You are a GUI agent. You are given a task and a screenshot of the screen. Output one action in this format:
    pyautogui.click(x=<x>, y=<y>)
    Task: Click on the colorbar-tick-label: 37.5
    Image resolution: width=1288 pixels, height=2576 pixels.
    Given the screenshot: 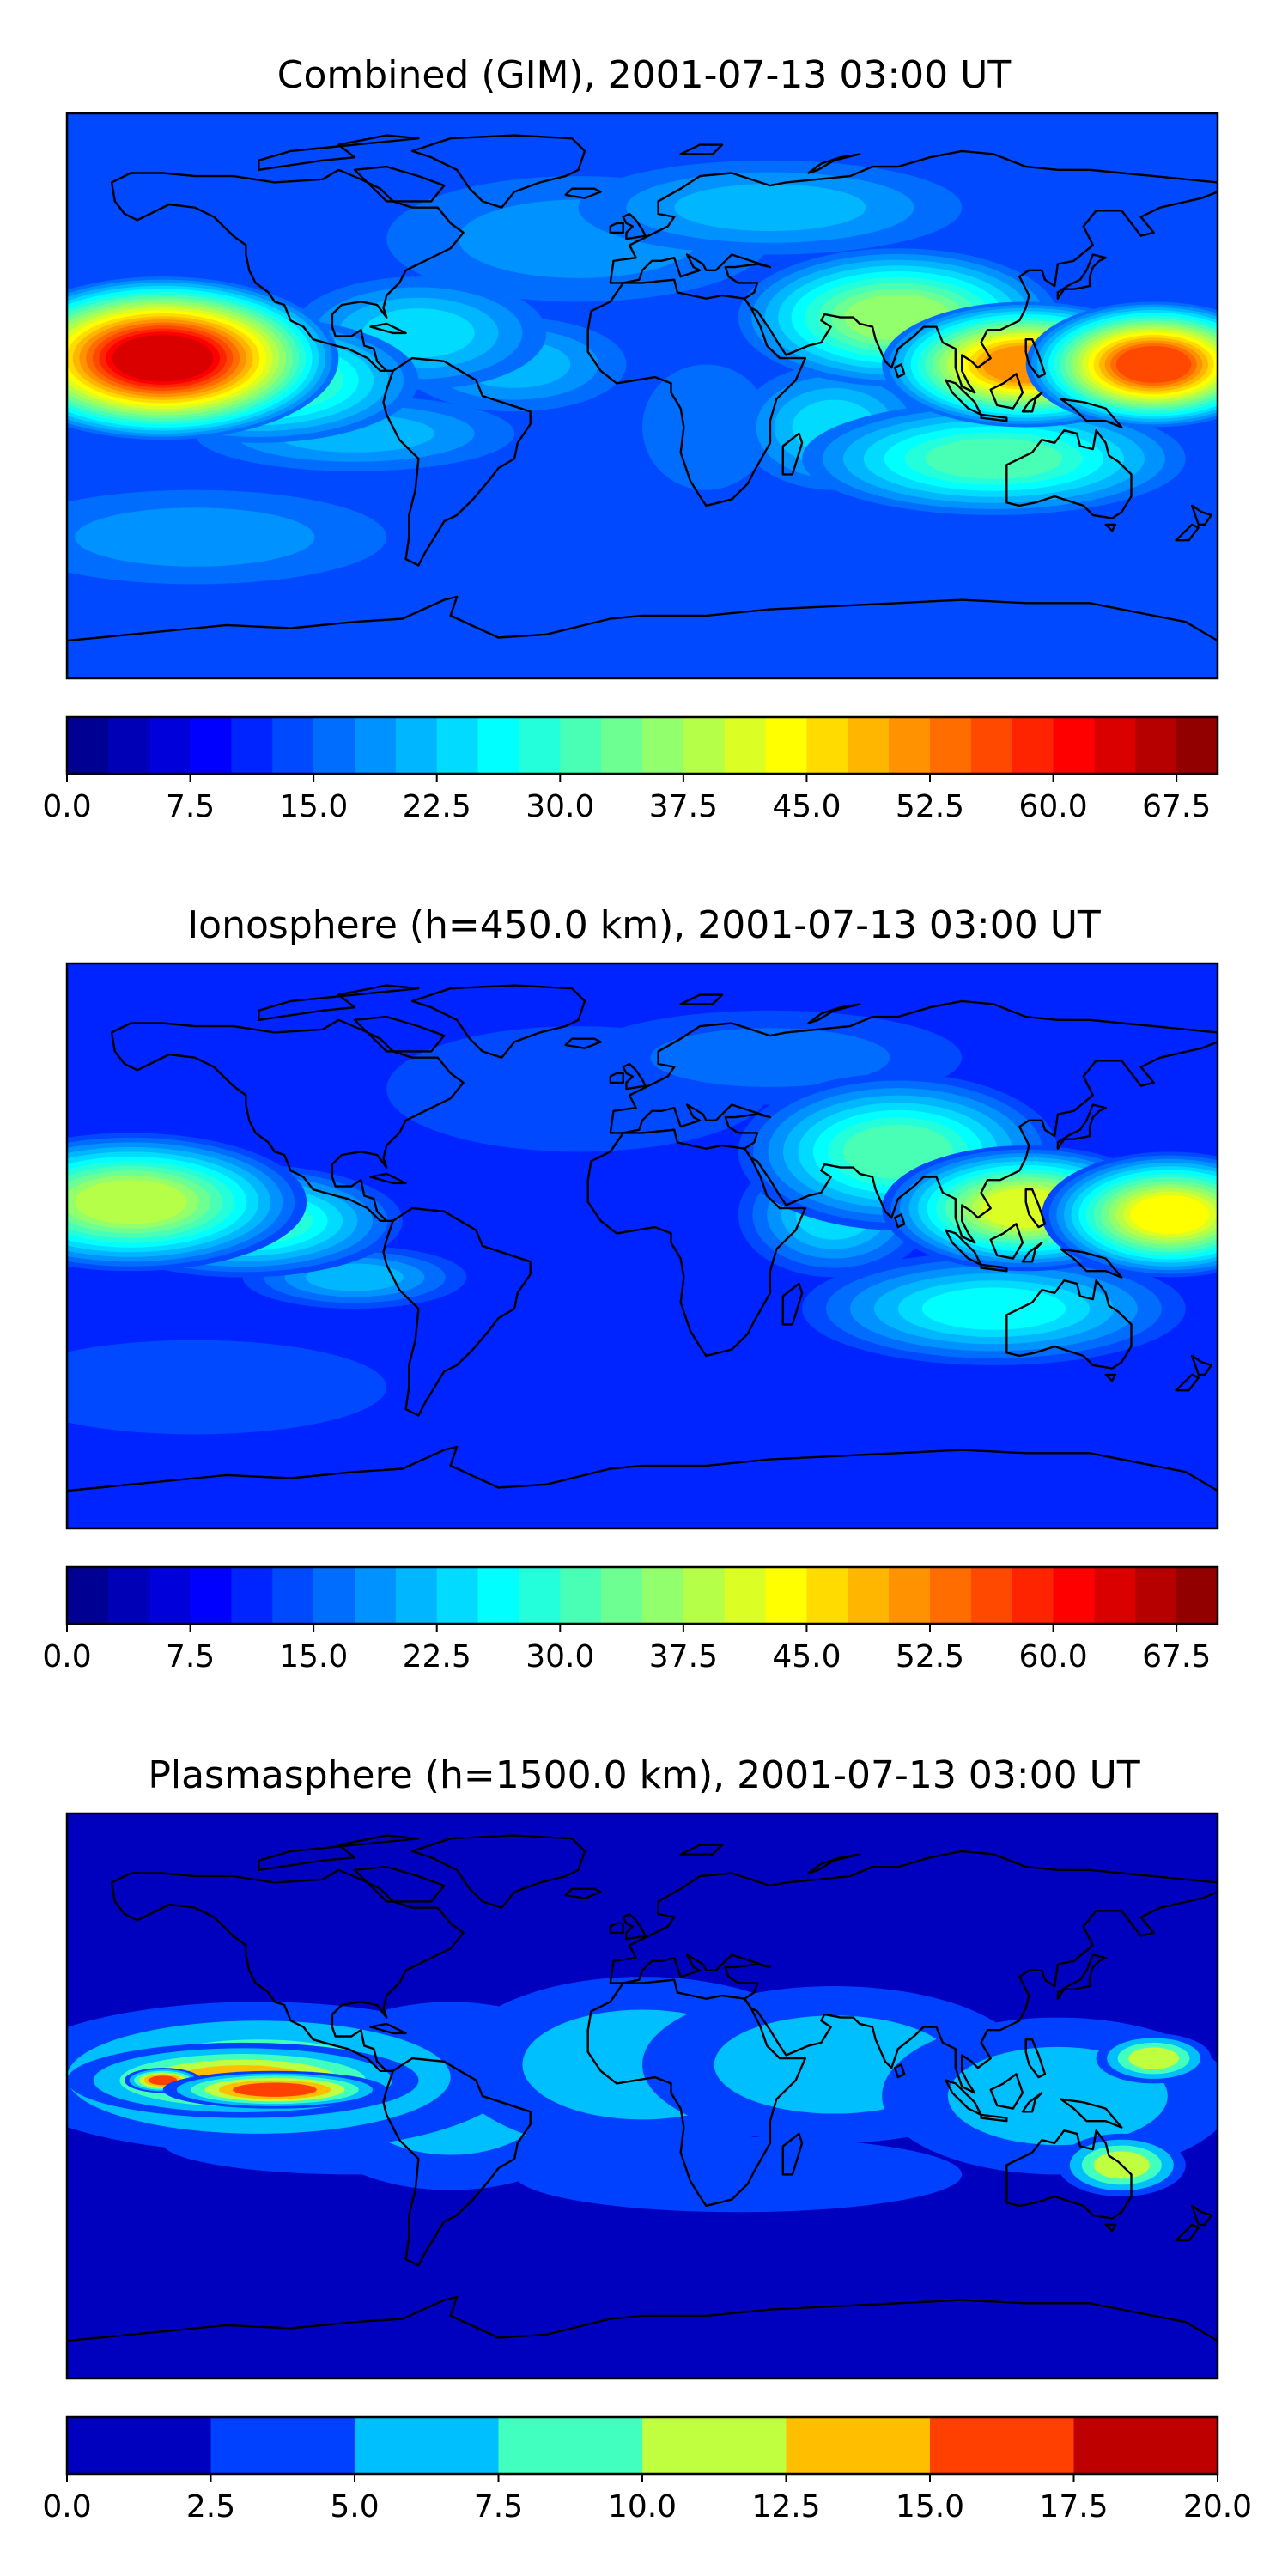 What is the action you would take?
    pyautogui.click(x=684, y=806)
    